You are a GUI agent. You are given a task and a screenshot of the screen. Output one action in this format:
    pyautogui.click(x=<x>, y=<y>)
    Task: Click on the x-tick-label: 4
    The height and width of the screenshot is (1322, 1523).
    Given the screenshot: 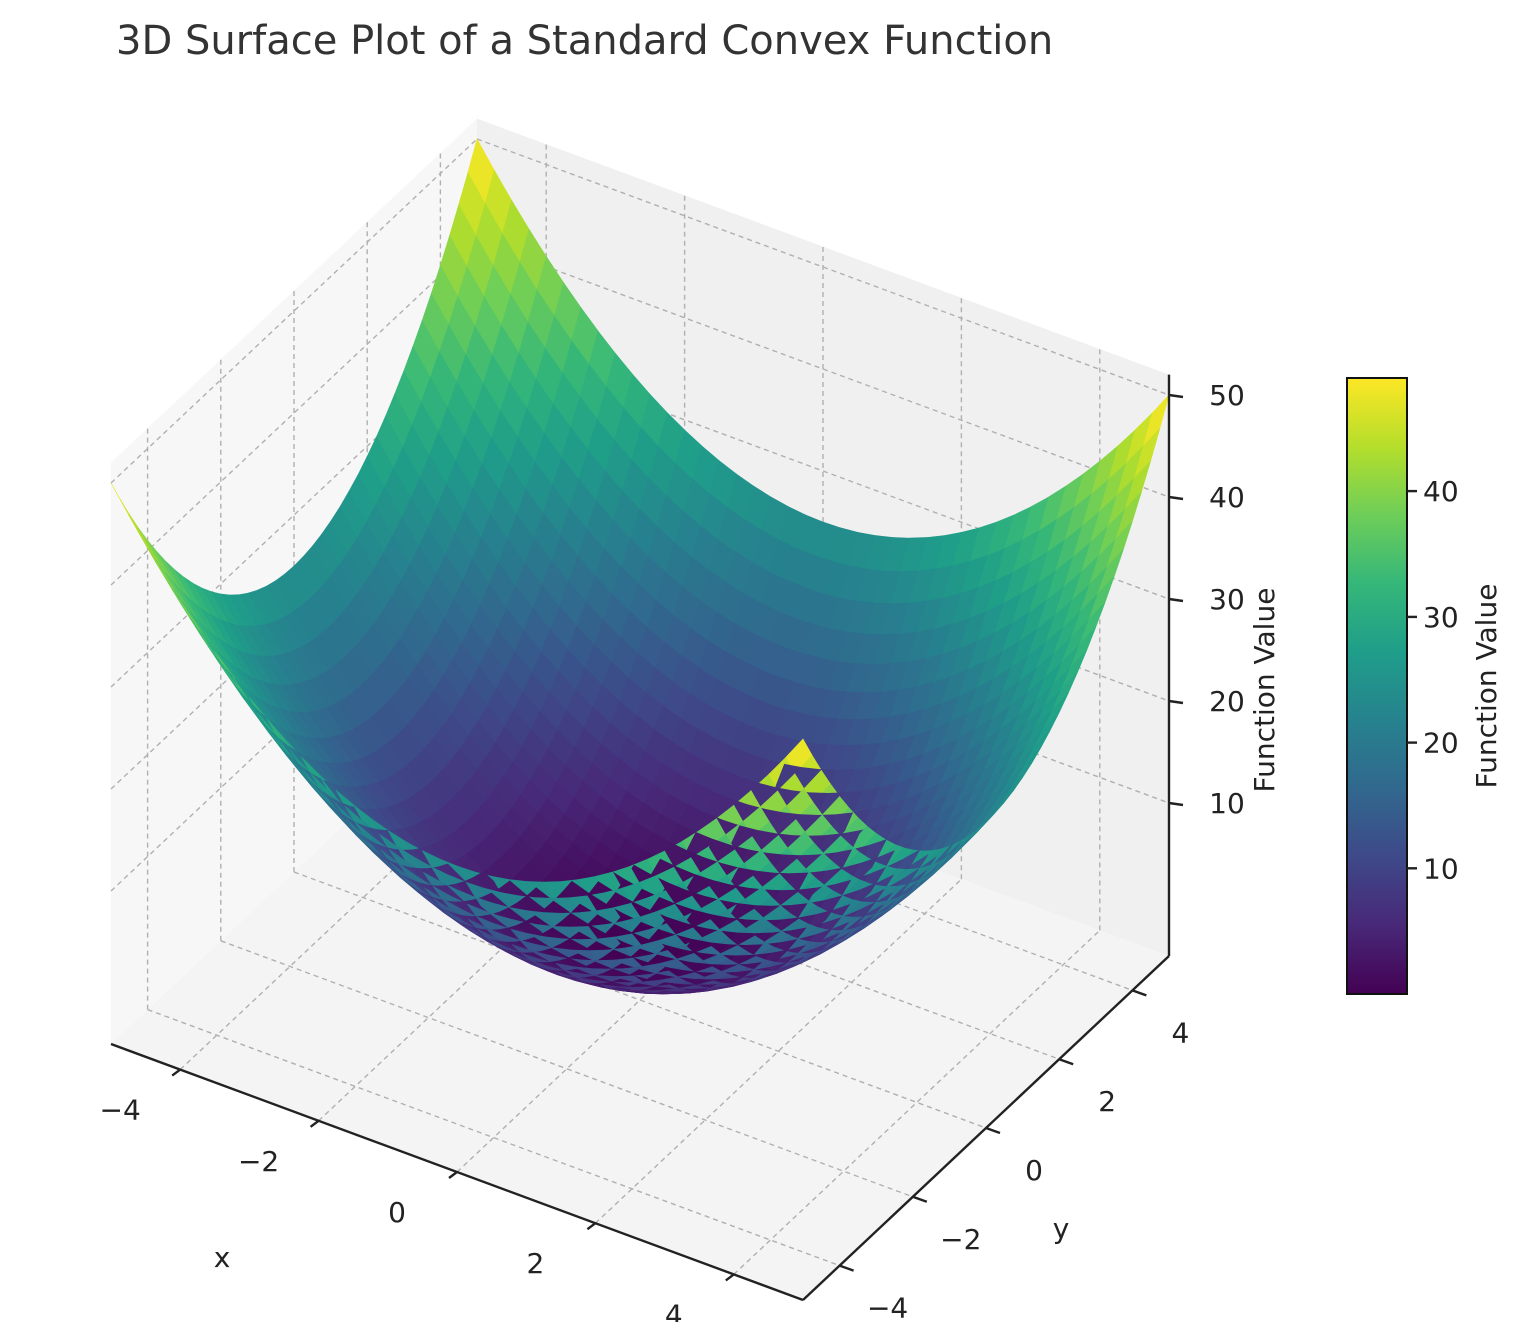 What is the action you would take?
    pyautogui.click(x=674, y=1310)
    